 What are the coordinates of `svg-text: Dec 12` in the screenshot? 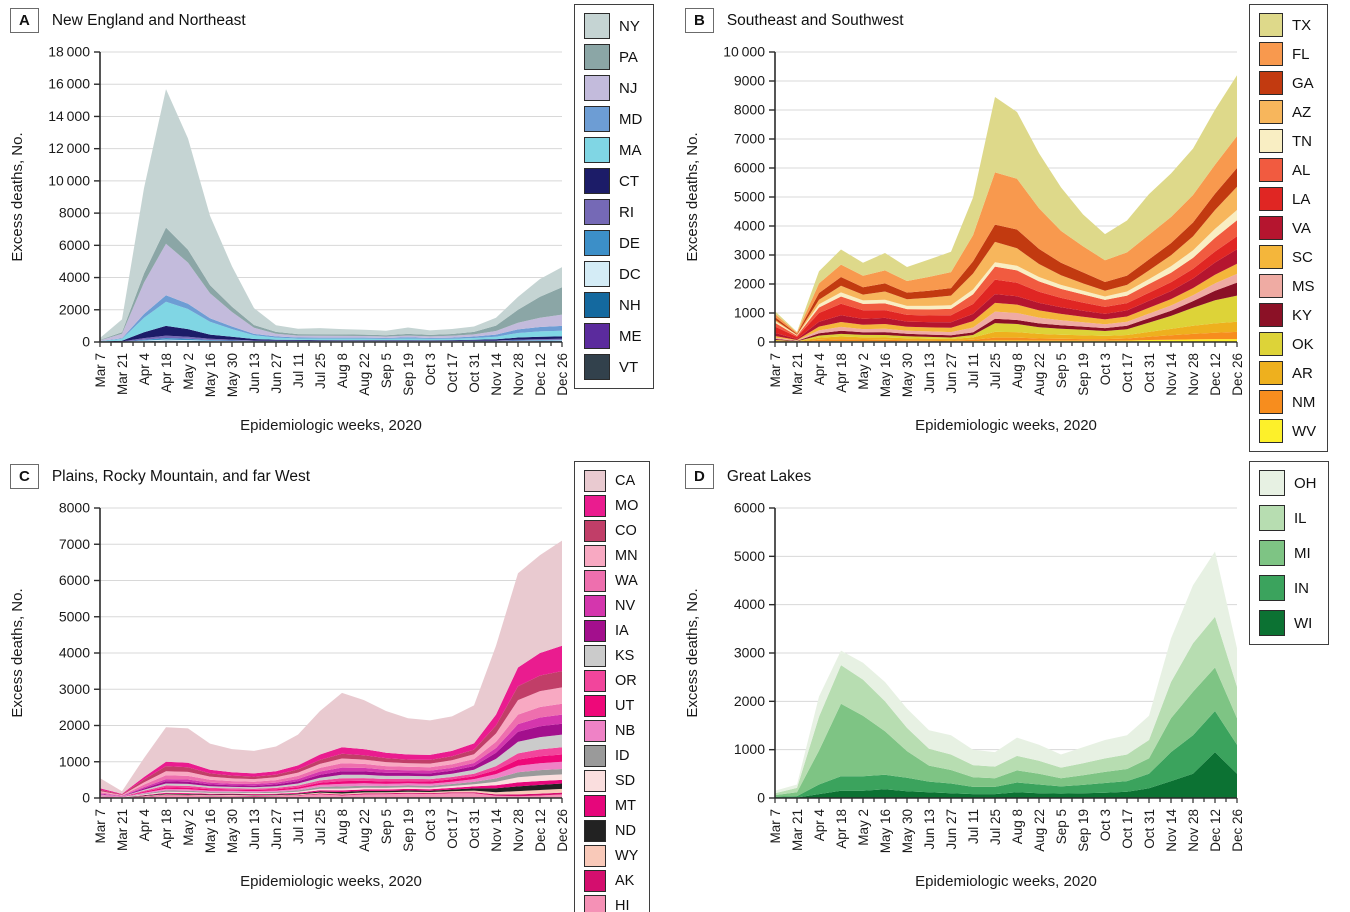 It's located at (540, 374).